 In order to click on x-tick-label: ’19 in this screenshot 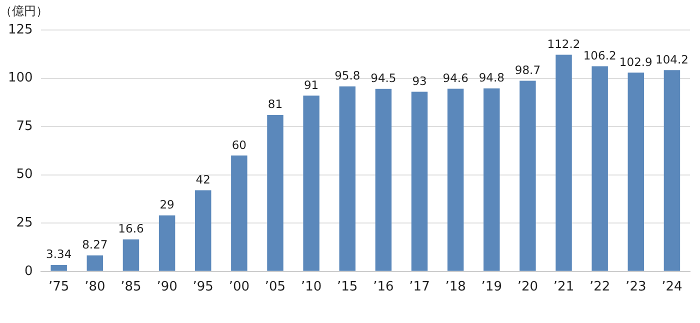, I will do `click(491, 287)`.